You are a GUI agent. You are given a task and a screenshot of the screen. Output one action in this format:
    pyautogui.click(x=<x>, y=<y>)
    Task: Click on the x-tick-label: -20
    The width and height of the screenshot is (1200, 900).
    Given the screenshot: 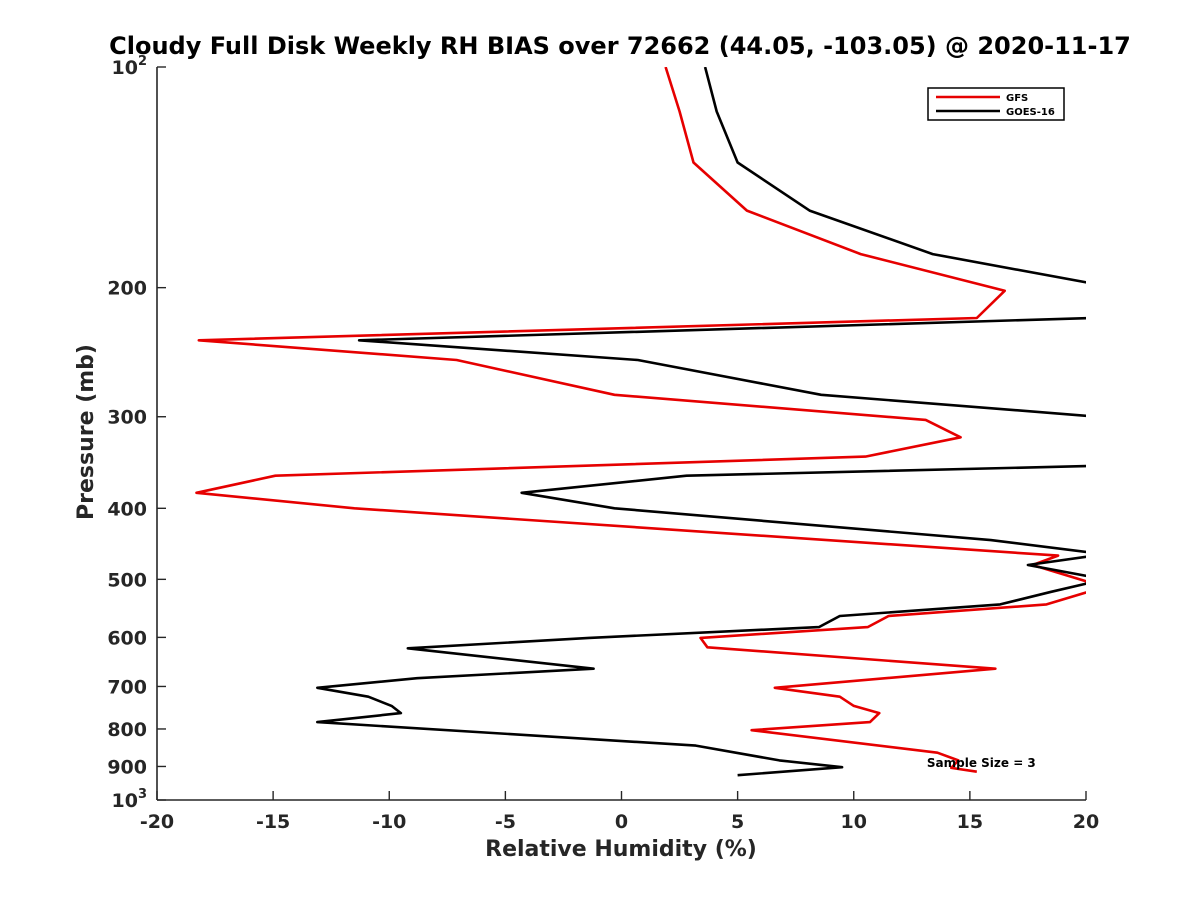 What is the action you would take?
    pyautogui.click(x=157, y=822)
    